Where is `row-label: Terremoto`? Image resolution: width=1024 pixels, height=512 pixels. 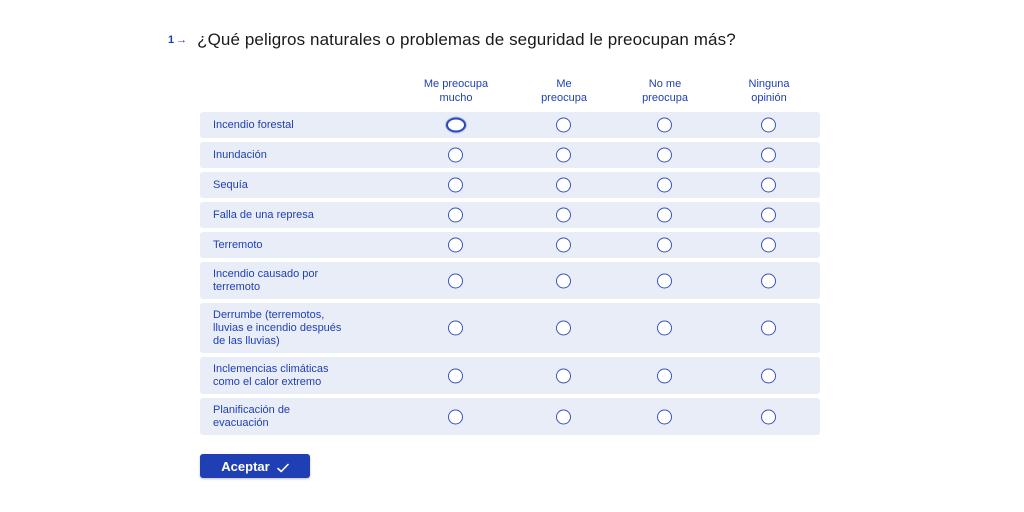
row-label: Terremoto is located at coordinates (303, 245).